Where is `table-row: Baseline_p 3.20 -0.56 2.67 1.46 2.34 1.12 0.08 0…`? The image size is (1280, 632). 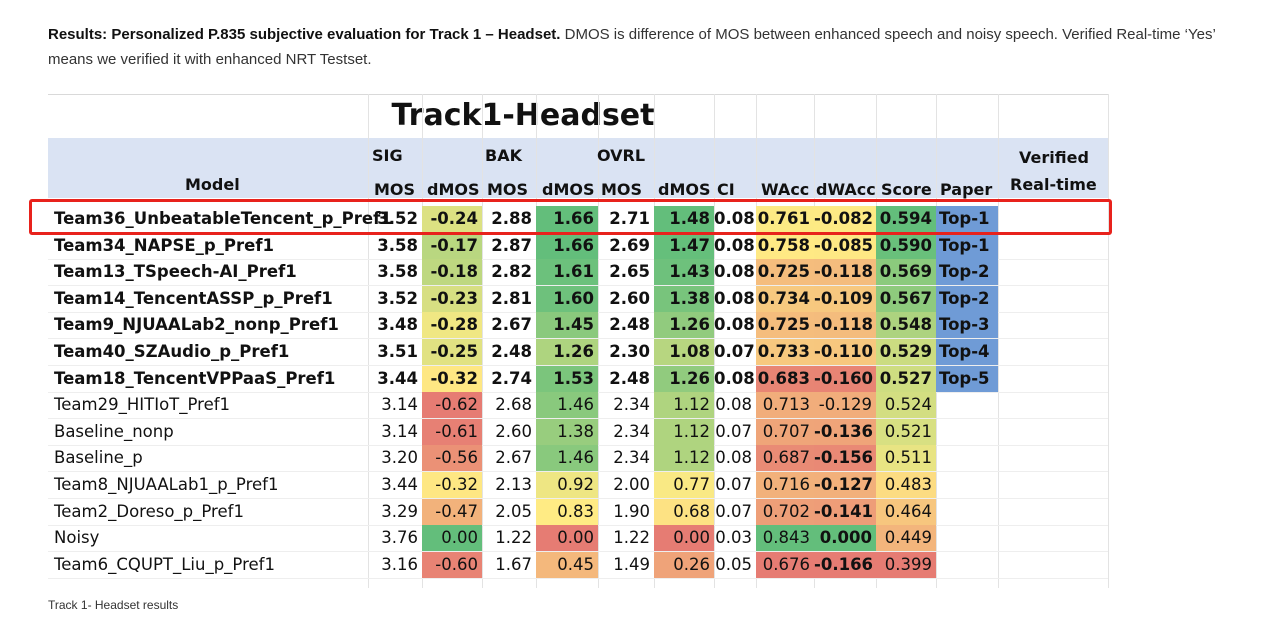 table-row: Baseline_p 3.20 -0.56 2.67 1.46 2.34 1.12 0.08 0… is located at coordinates (578, 459).